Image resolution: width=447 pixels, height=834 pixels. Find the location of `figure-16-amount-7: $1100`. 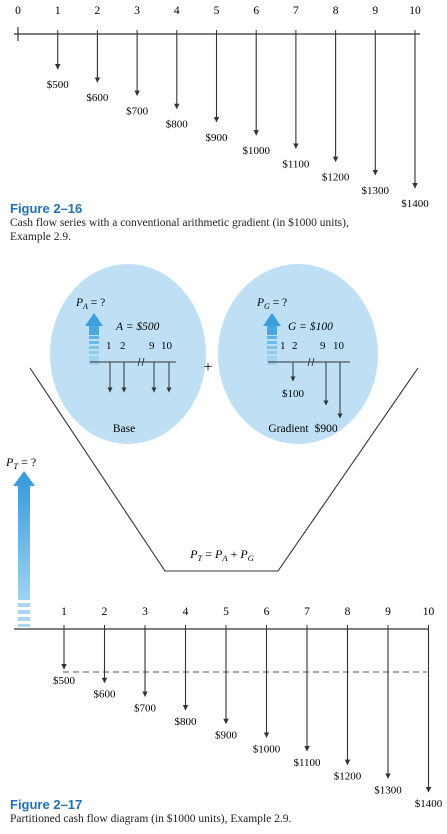

figure-16-amount-7: $1100 is located at coordinates (296, 164).